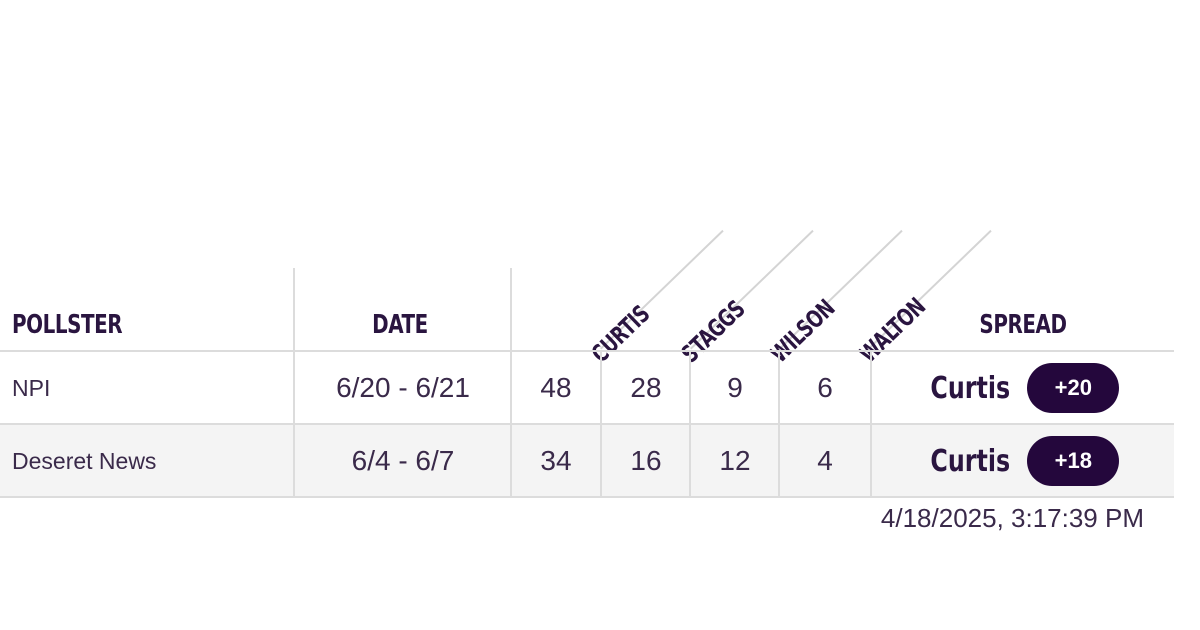 Image resolution: width=1200 pixels, height=630 pixels. What do you see at coordinates (556, 460) in the screenshot?
I see `curtis-value: 34` at bounding box center [556, 460].